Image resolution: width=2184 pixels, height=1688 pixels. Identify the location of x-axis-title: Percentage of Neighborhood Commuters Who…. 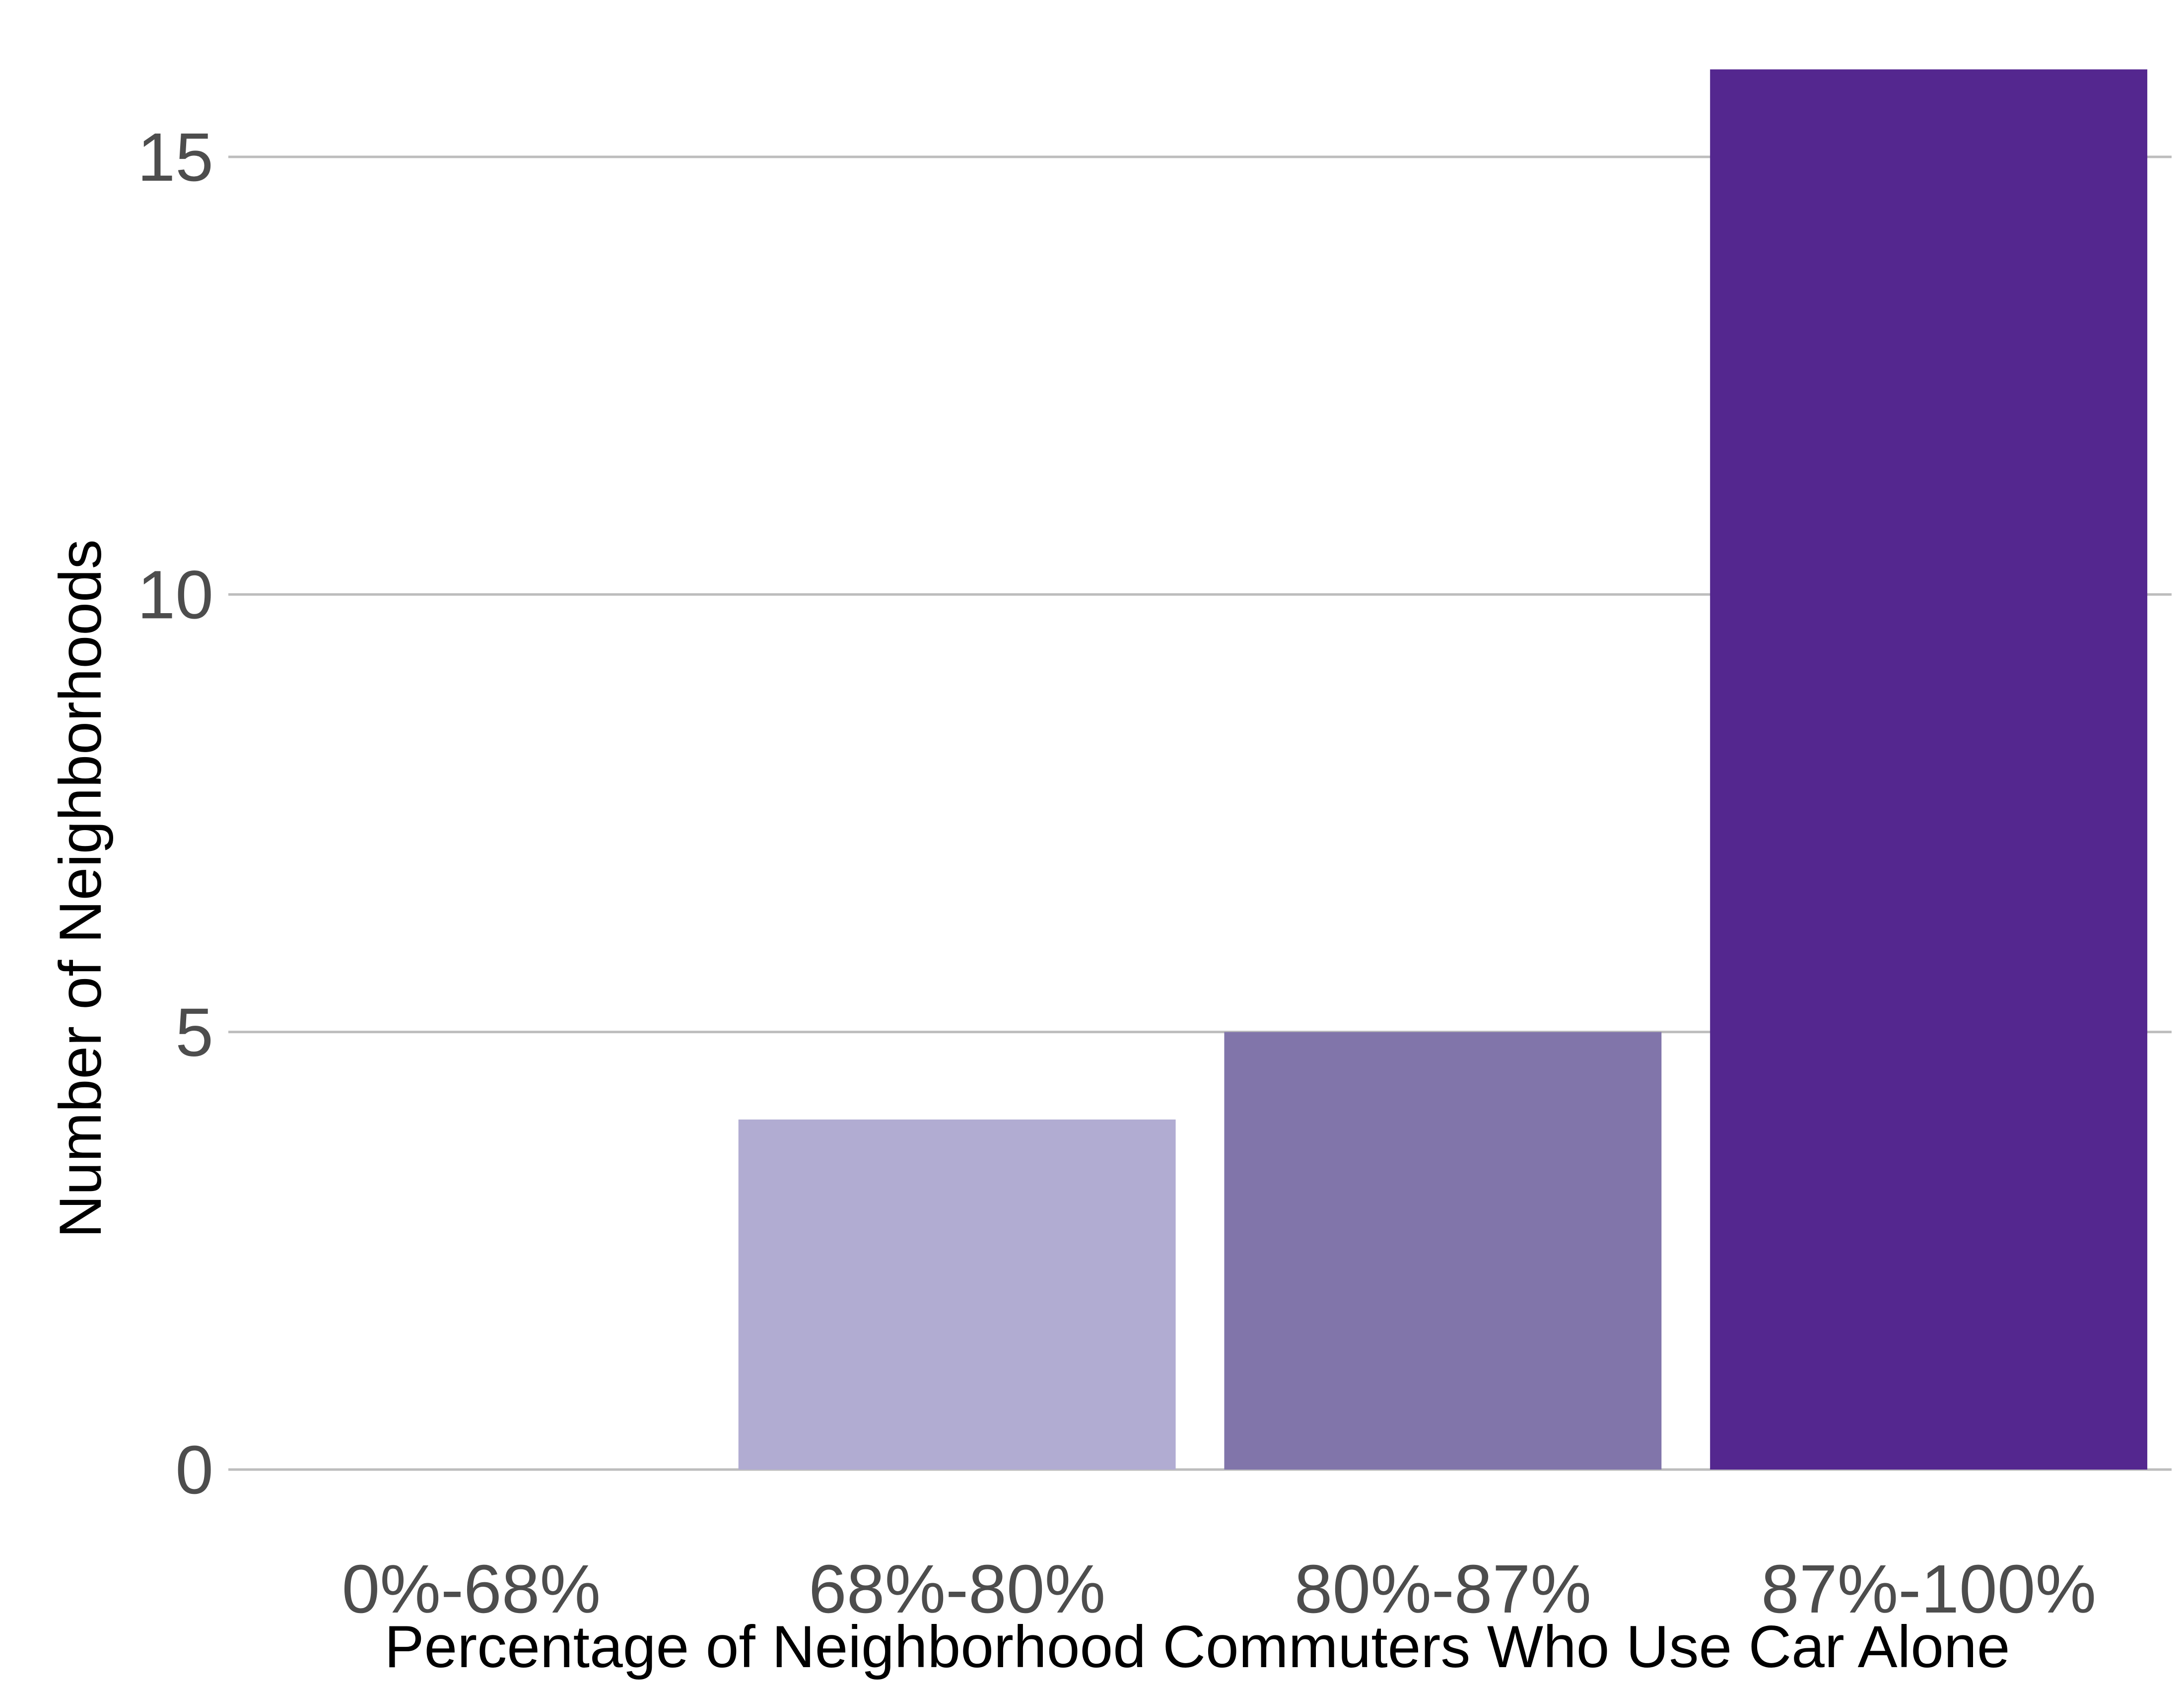
(1197, 1647).